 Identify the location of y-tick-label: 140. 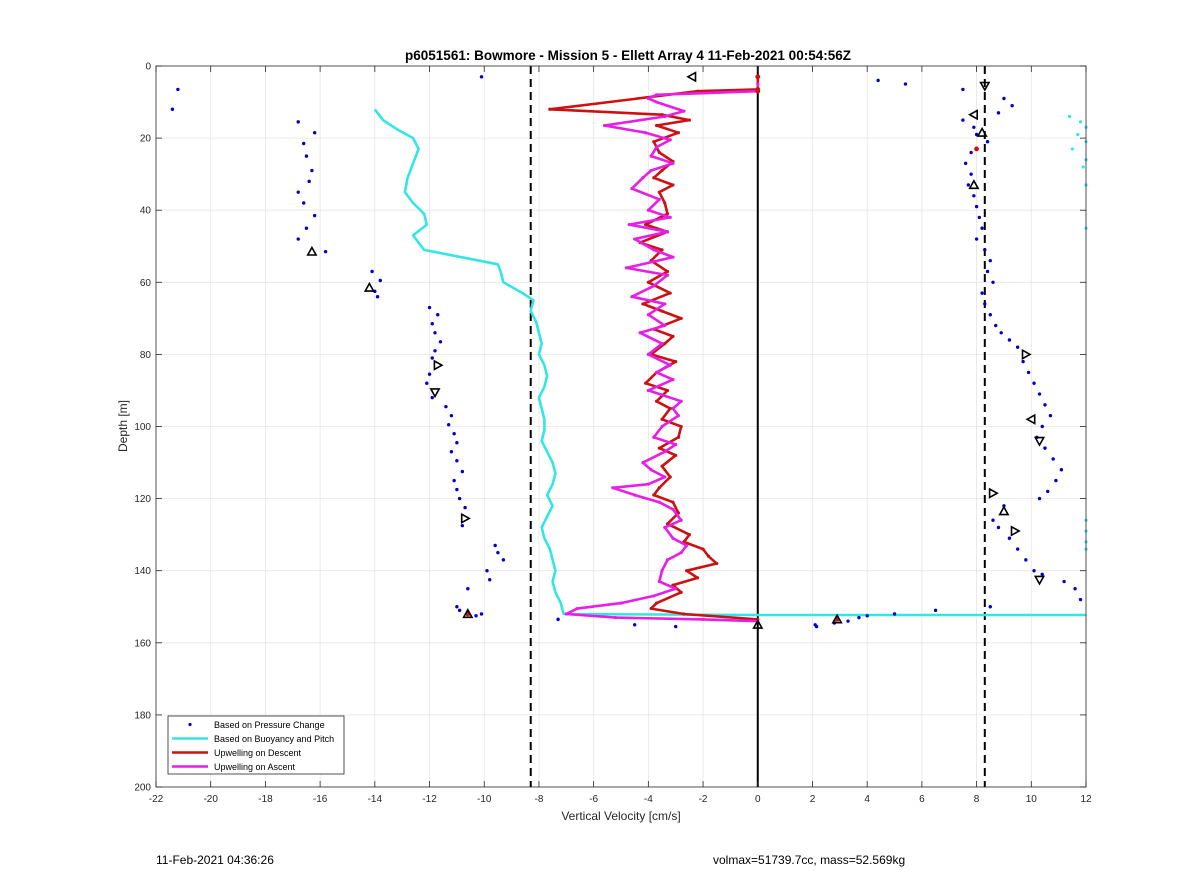
(142, 571).